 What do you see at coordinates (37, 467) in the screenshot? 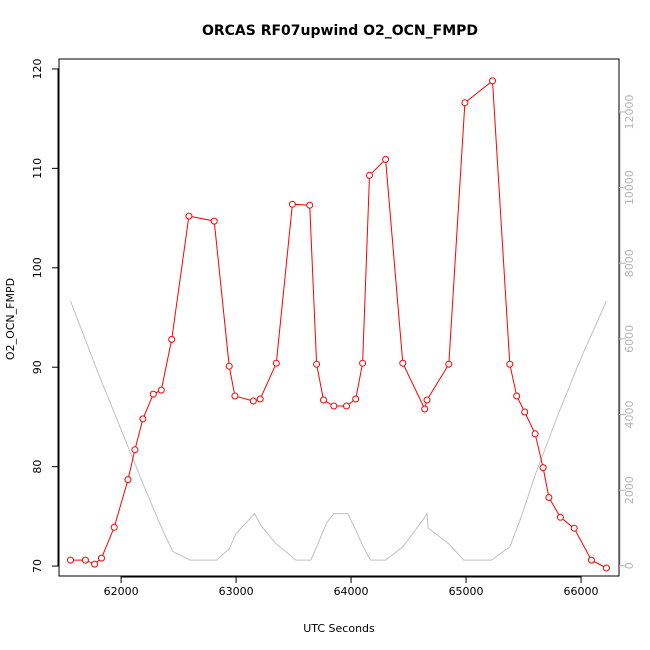
I see `y-tick-label: 80` at bounding box center [37, 467].